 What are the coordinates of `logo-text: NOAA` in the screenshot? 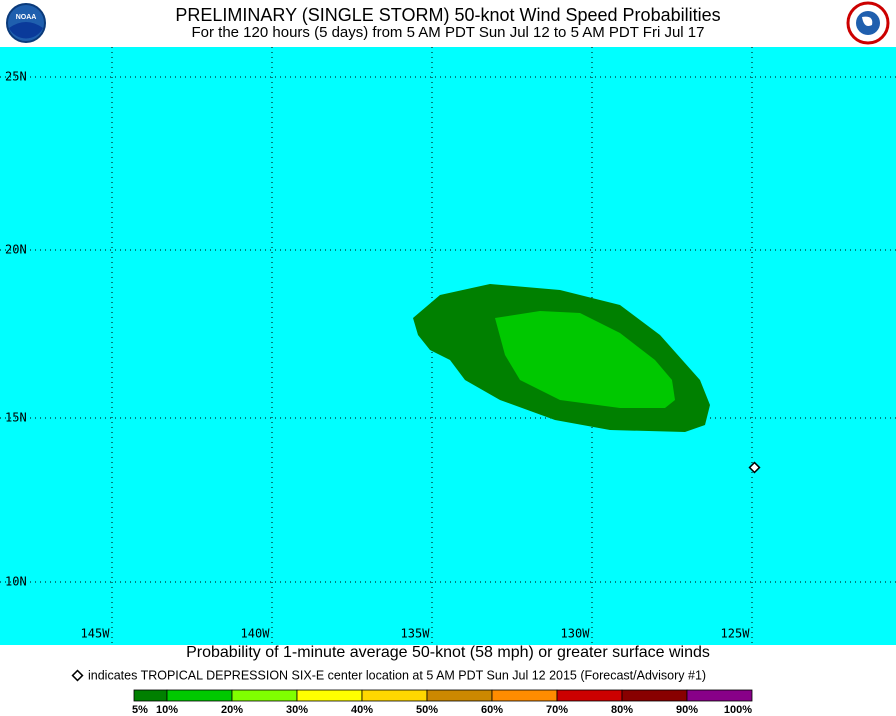 It's located at (26, 17).